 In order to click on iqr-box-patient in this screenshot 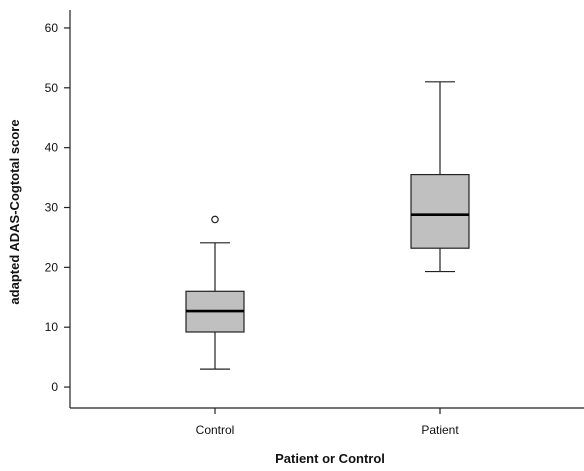, I will do `click(440, 211)`.